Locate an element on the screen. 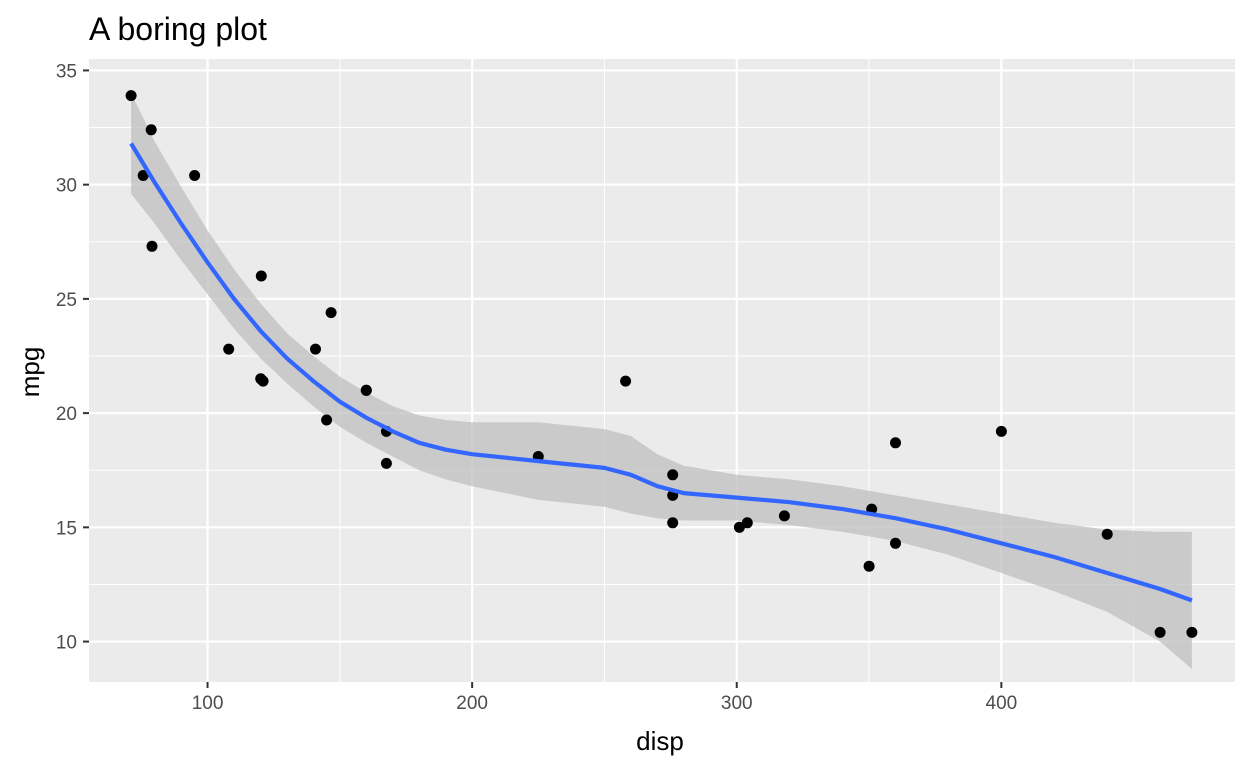  x-tick-label: 100 is located at coordinates (208, 703).